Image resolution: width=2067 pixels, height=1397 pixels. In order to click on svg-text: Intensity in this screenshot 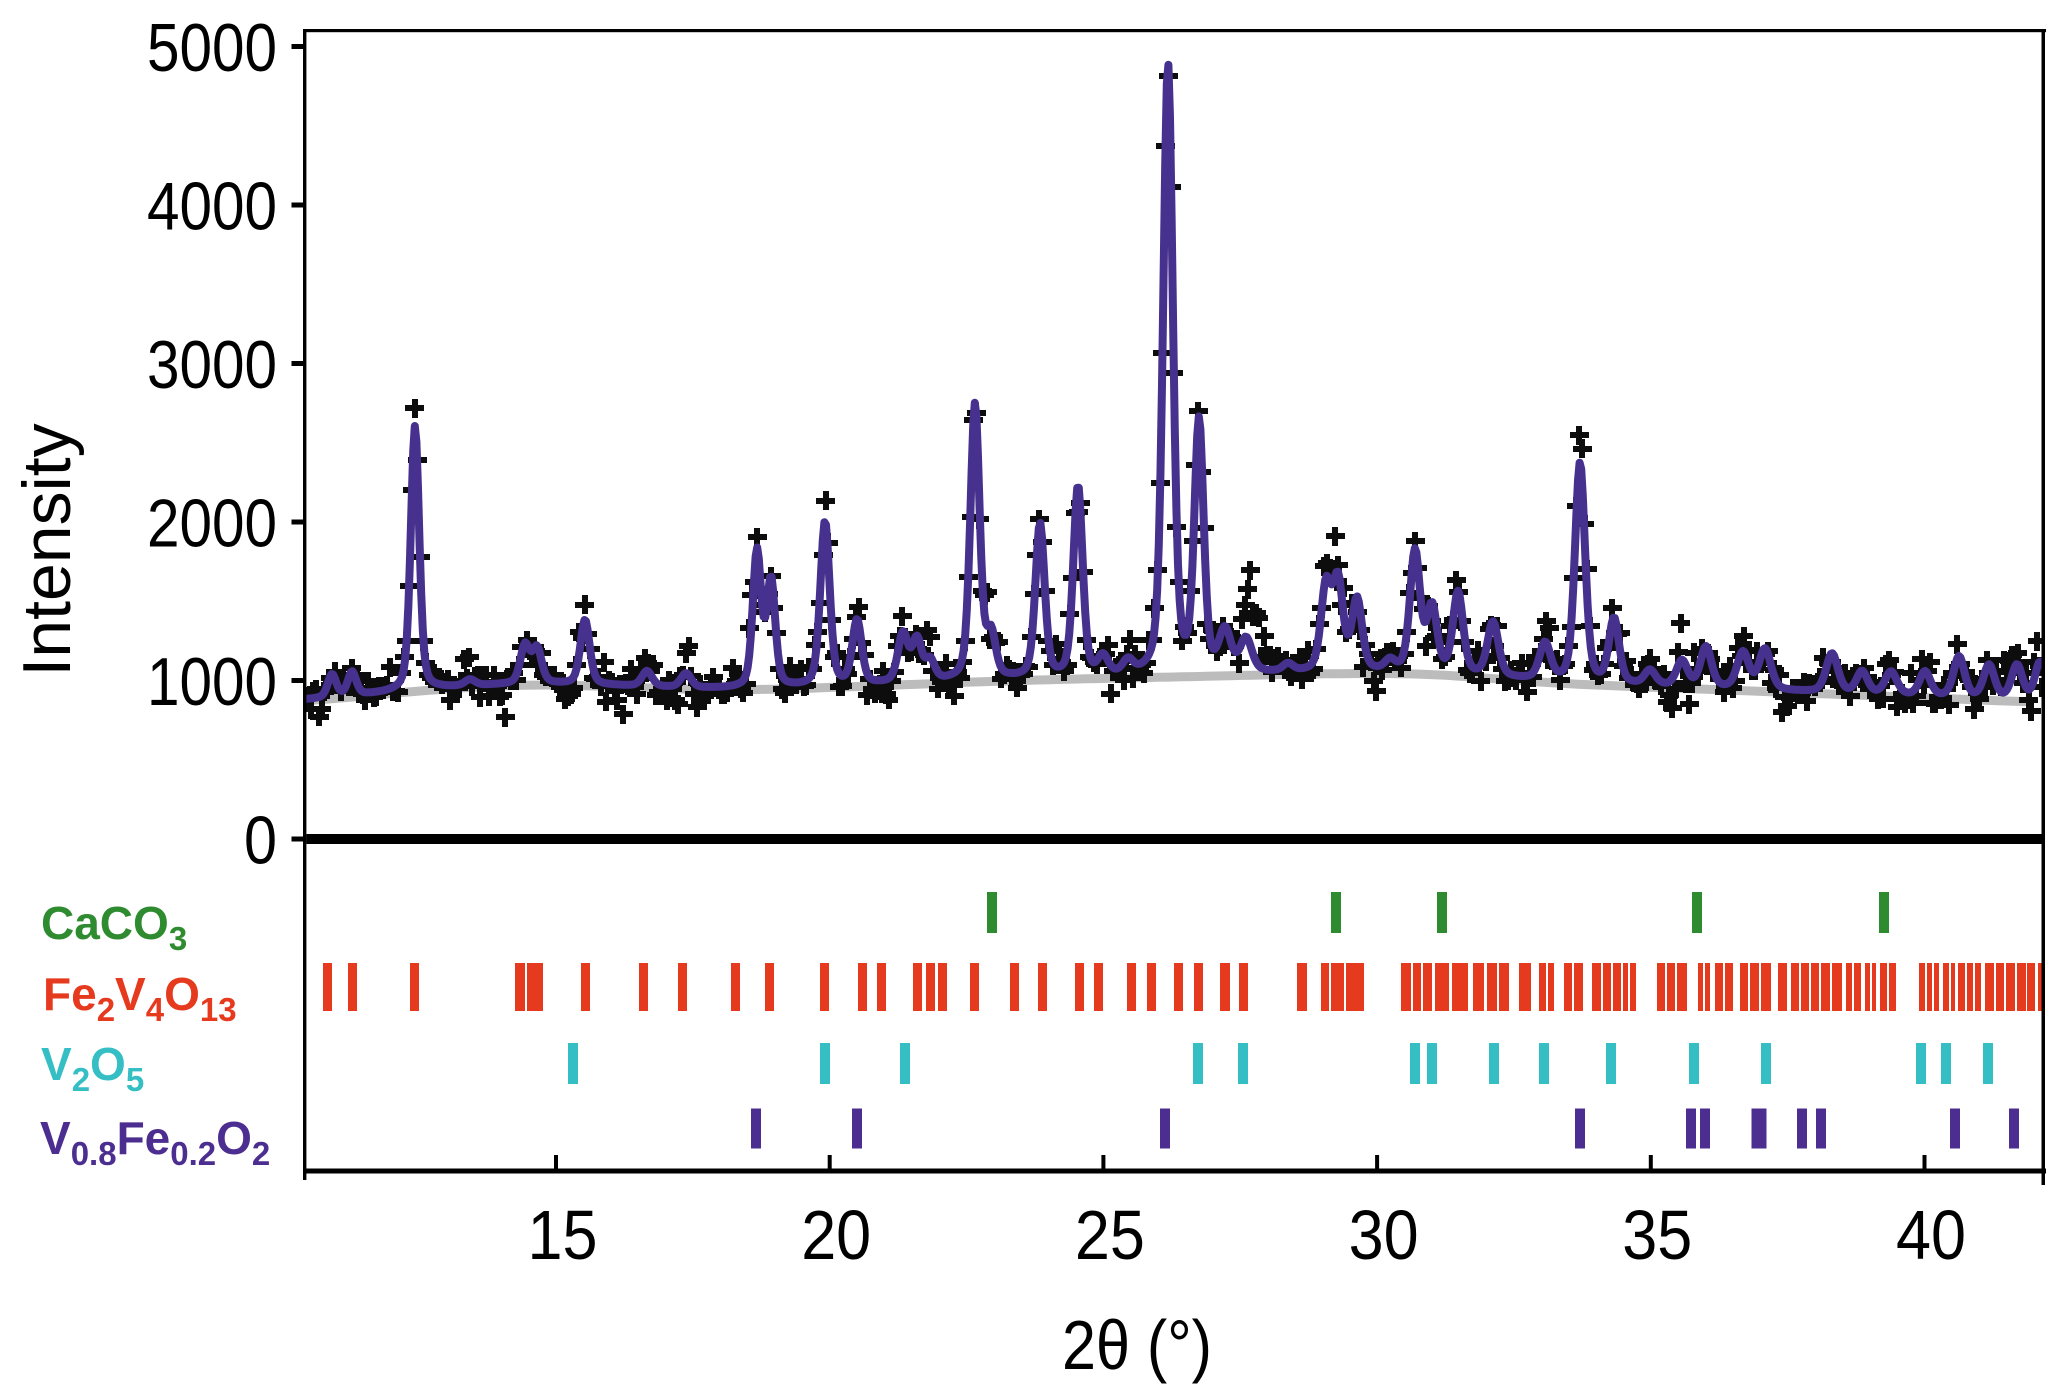, I will do `click(47, 549)`.